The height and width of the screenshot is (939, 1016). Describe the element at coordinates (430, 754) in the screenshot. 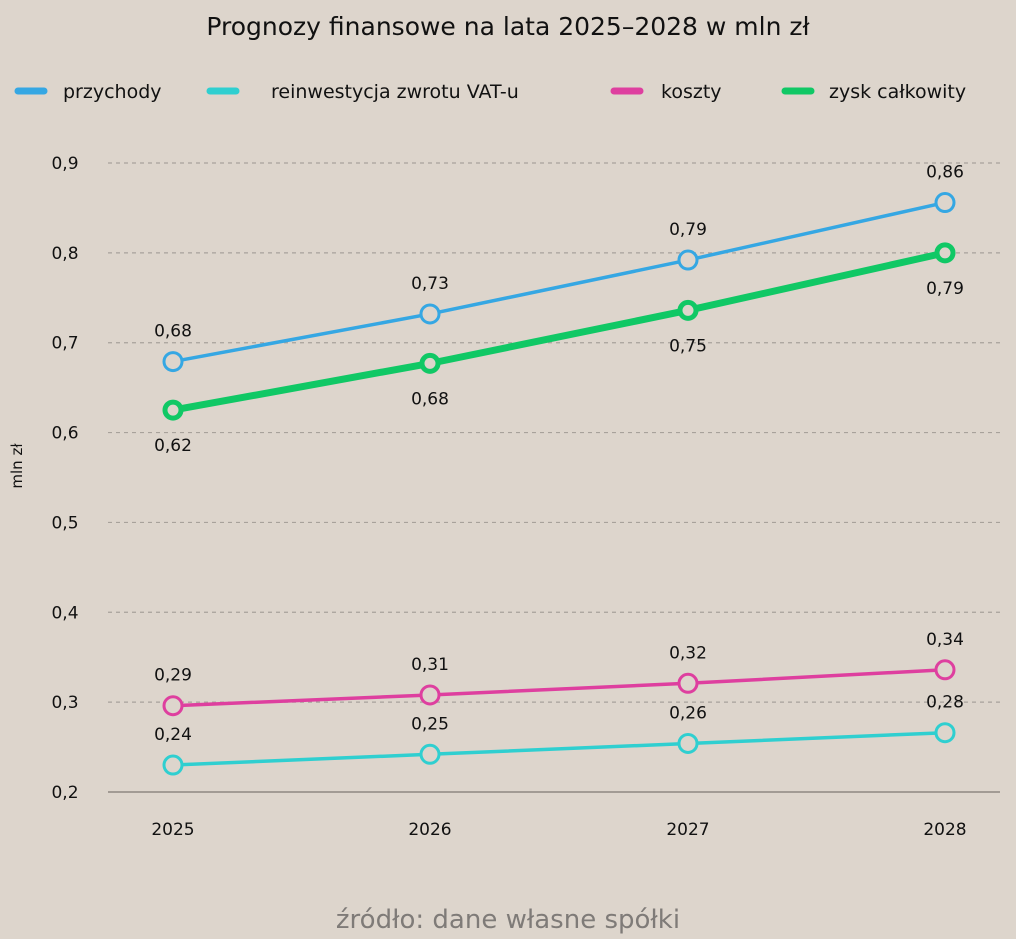

I see `data-point-reinwestycja-2026` at that location.